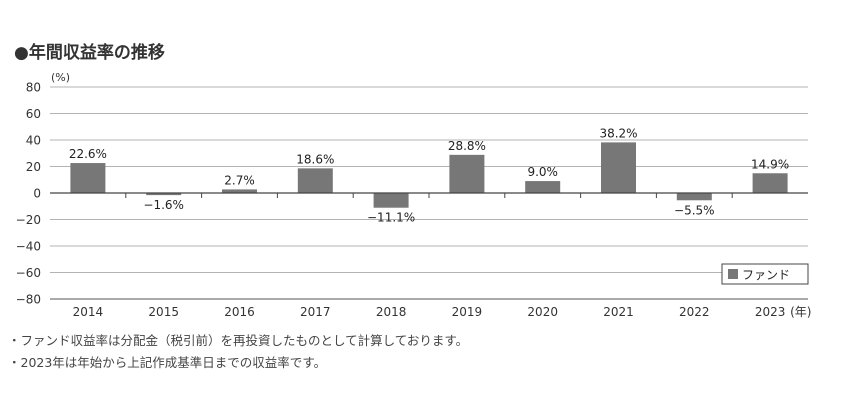 The width and height of the screenshot is (848, 404). I want to click on bar-2016, so click(239, 191).